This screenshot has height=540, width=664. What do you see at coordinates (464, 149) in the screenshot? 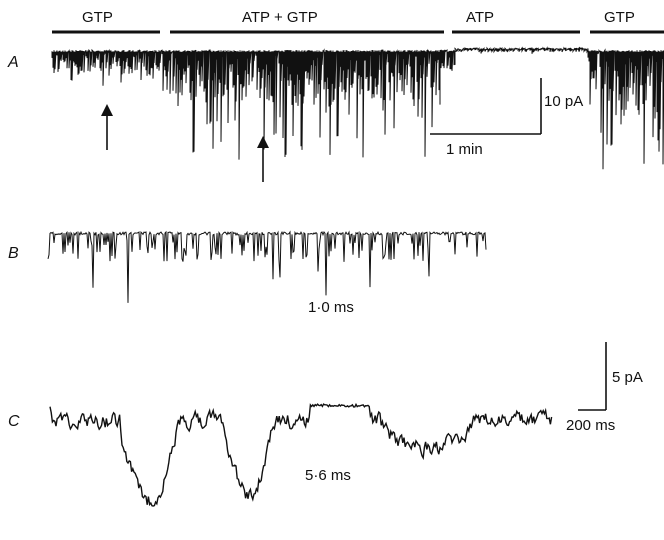
I see `scale-label-a-time: 1 min` at bounding box center [464, 149].